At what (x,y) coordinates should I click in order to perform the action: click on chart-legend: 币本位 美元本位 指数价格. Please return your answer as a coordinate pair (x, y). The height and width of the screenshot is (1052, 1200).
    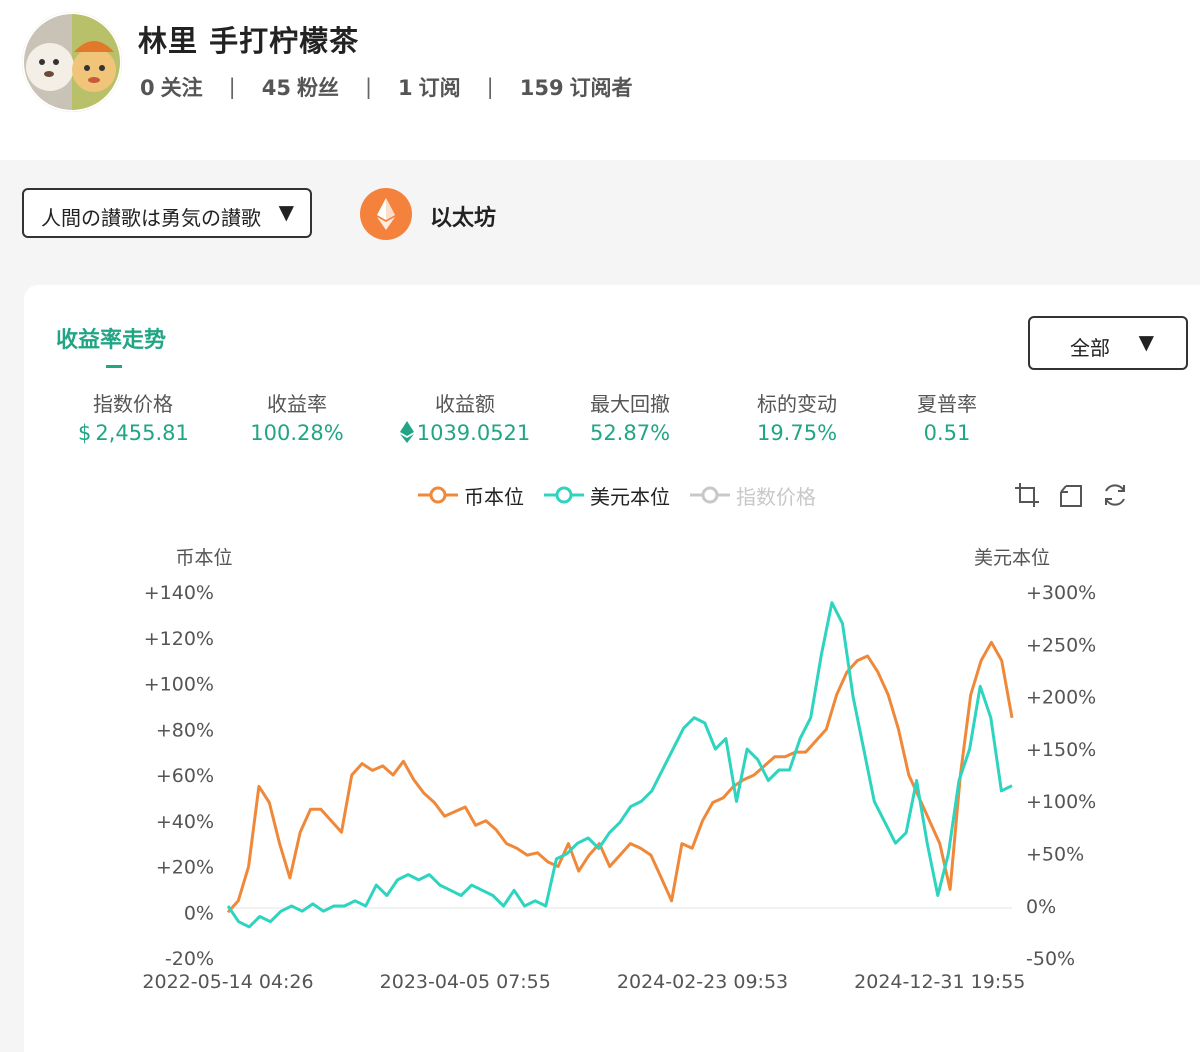
    Looking at the image, I should click on (627, 495).